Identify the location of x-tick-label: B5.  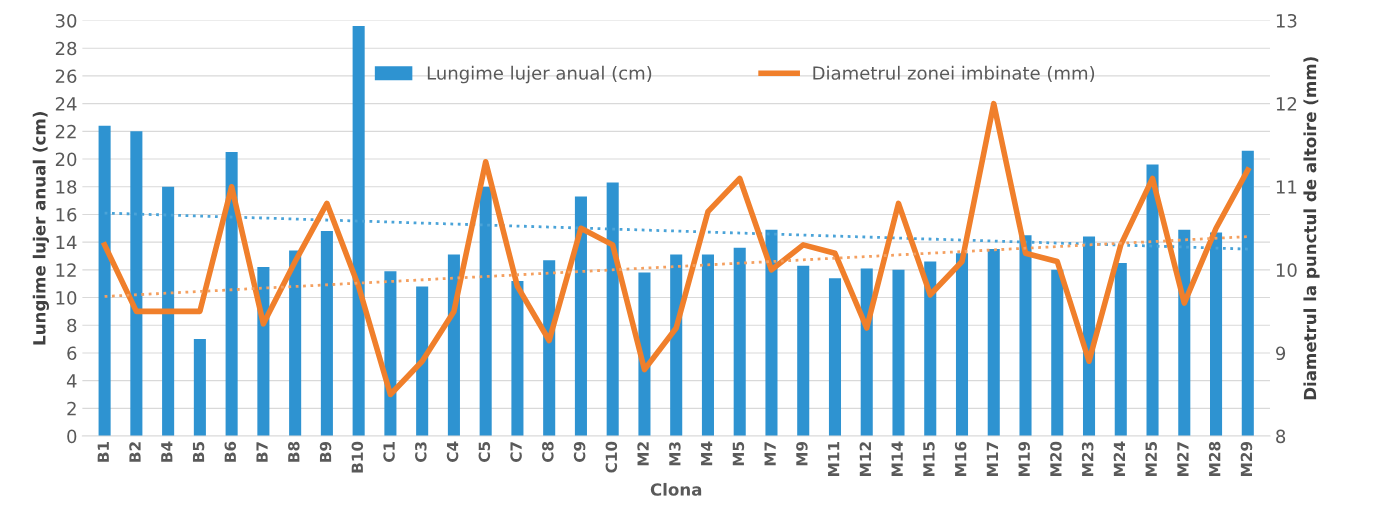
(198, 451).